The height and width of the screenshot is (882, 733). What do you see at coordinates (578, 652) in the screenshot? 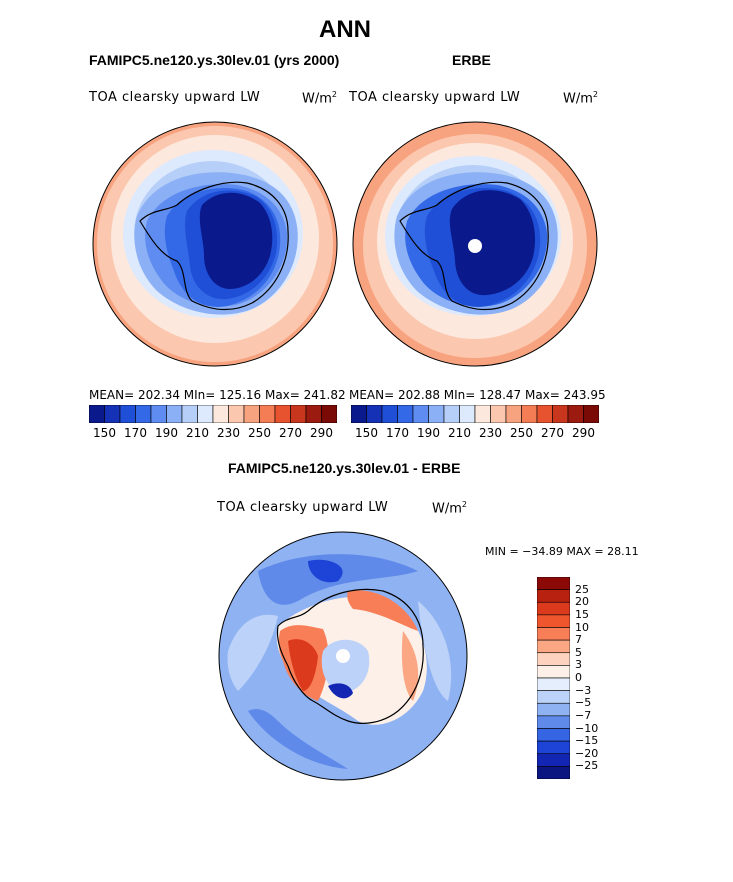
I see `colorbar-difference-label: 5` at bounding box center [578, 652].